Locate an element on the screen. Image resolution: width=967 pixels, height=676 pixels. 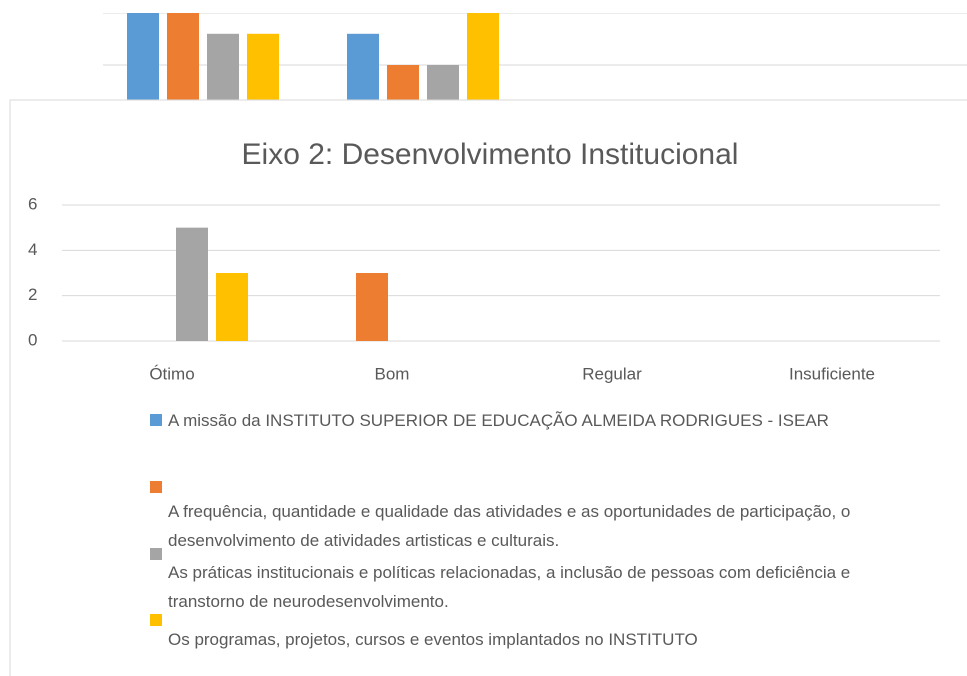
y-tick-label: 4 is located at coordinates (32, 249).